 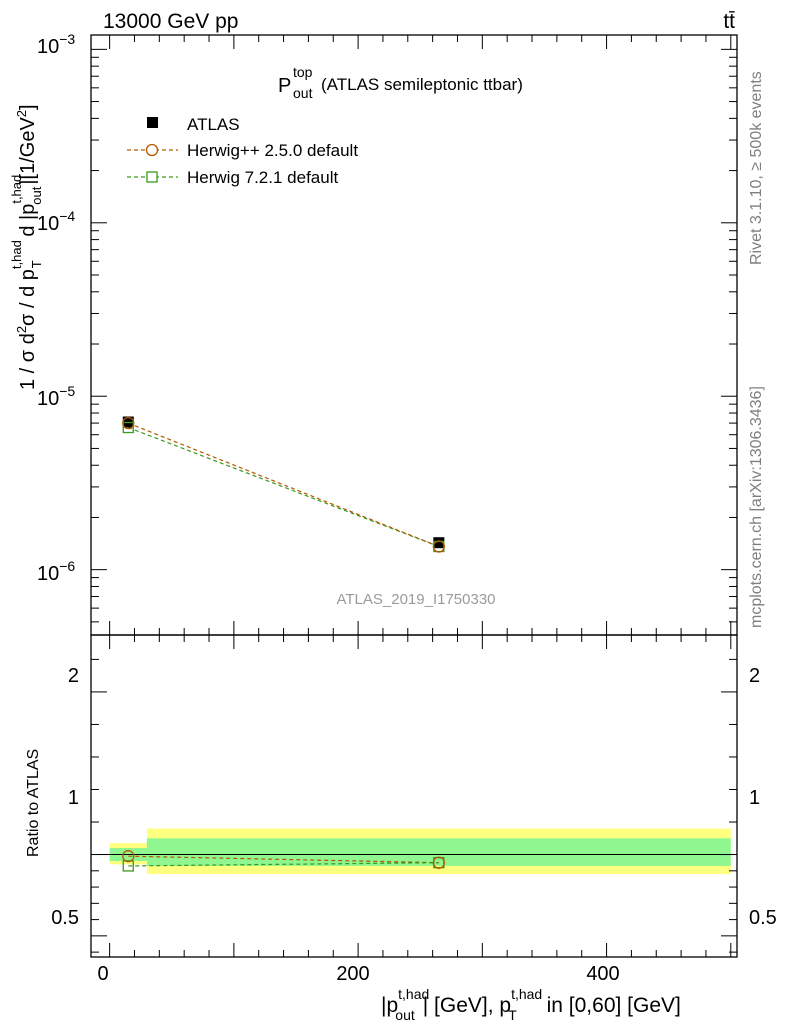 What do you see at coordinates (438, 852) in the screenshot?
I see `band-green` at bounding box center [438, 852].